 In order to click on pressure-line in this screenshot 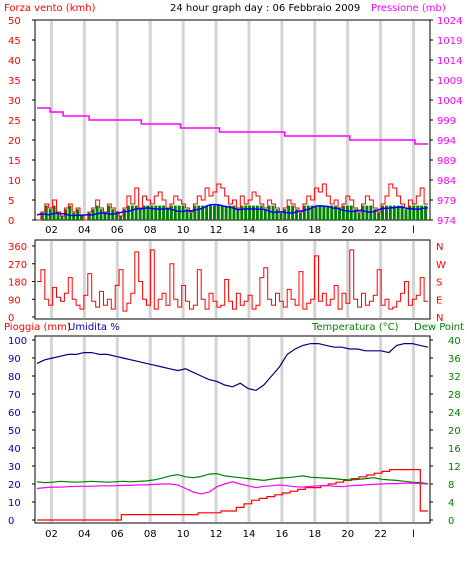, I will do `click(232, 126)`.